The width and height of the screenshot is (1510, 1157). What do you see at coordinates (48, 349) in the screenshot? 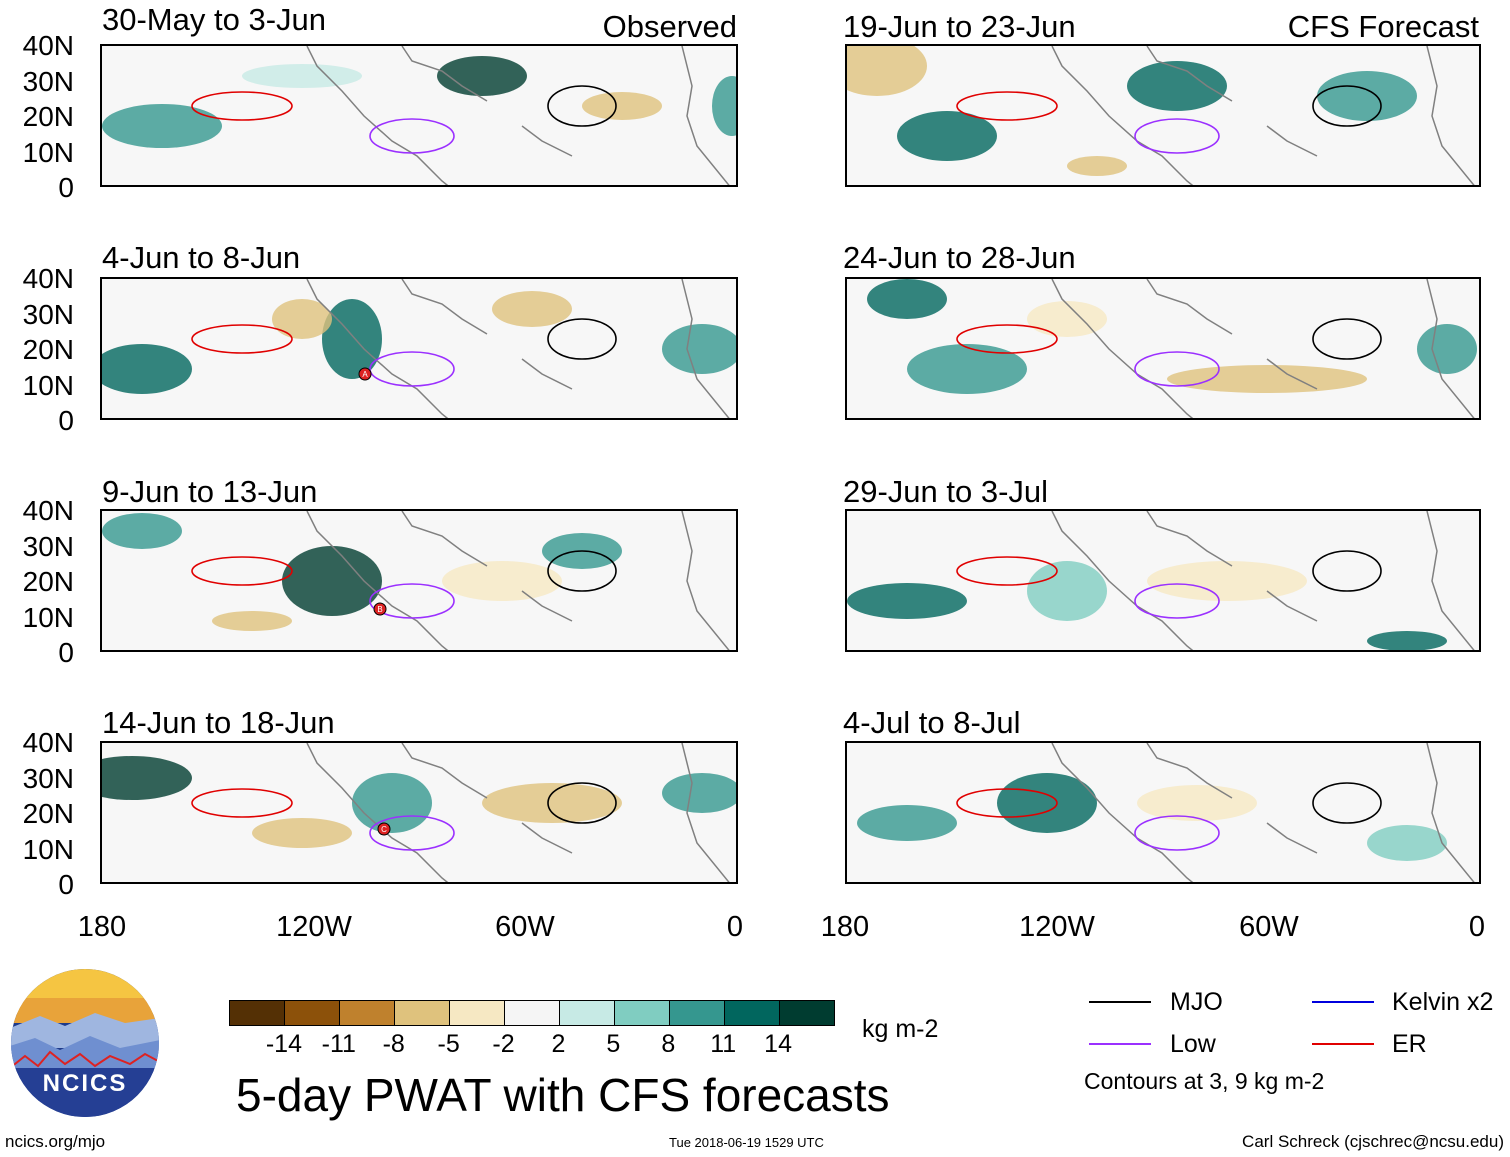
I see `y-tick-label: 20N` at bounding box center [48, 349].